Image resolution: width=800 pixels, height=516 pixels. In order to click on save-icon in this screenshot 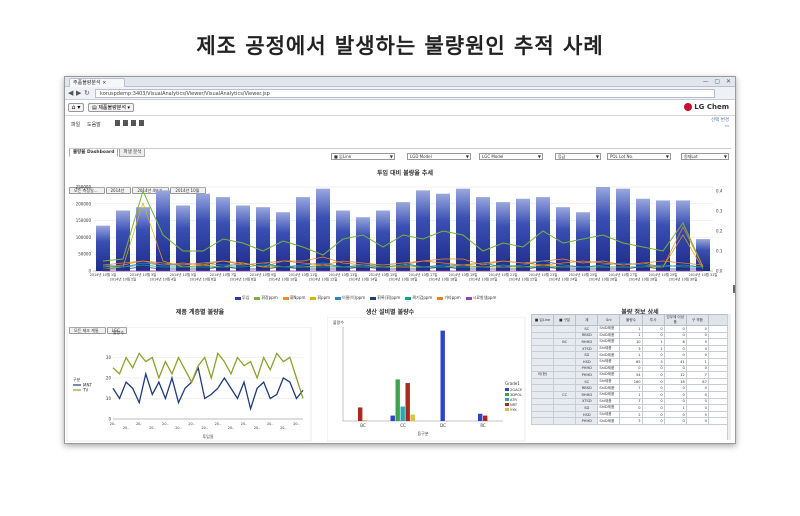, I will do `click(125, 123)`.